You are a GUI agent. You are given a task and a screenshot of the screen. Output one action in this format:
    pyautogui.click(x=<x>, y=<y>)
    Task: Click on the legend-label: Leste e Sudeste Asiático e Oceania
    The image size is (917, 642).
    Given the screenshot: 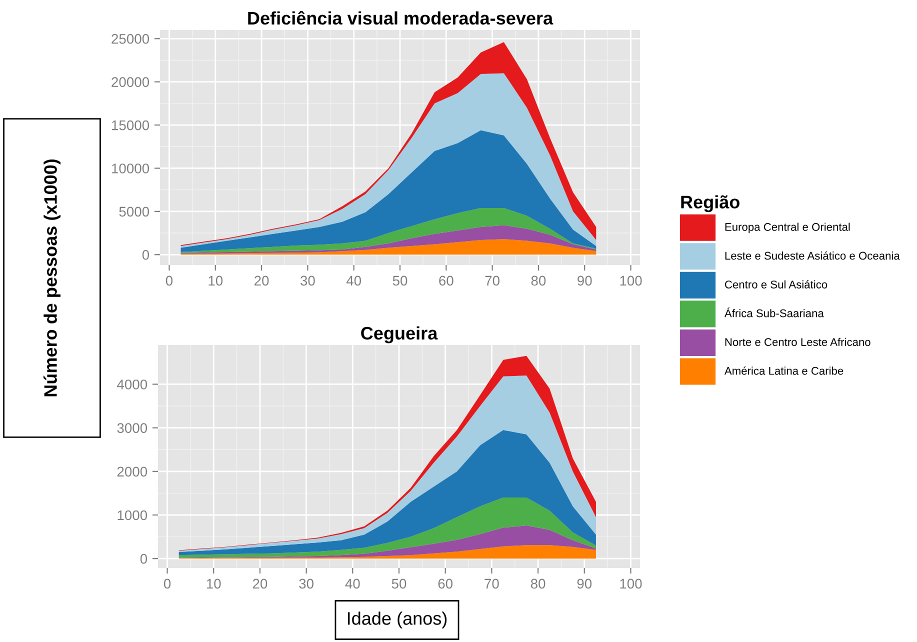 What is the action you would take?
    pyautogui.click(x=812, y=255)
    